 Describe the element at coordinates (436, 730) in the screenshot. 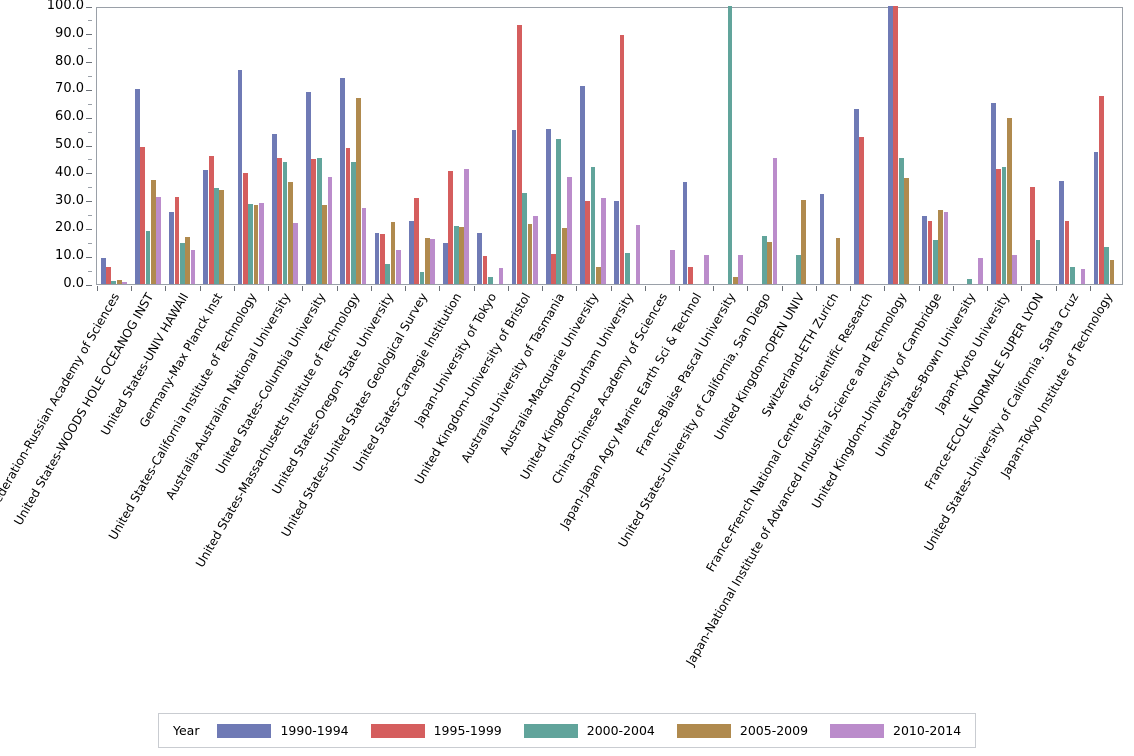

I see `legend-entry: 1995-1999` at that location.